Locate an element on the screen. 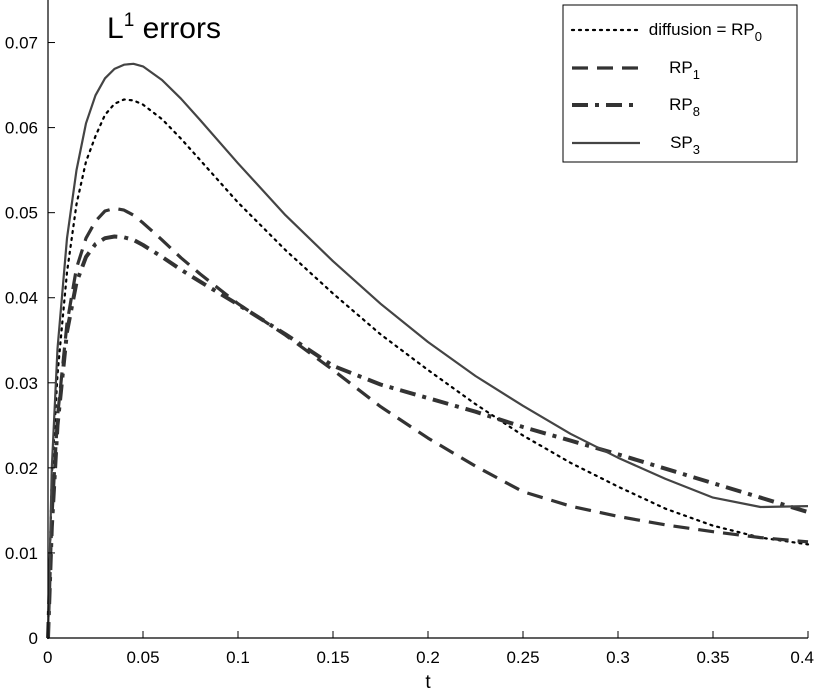 The image size is (823, 693). y-tick-label: 0 is located at coordinates (33, 638).